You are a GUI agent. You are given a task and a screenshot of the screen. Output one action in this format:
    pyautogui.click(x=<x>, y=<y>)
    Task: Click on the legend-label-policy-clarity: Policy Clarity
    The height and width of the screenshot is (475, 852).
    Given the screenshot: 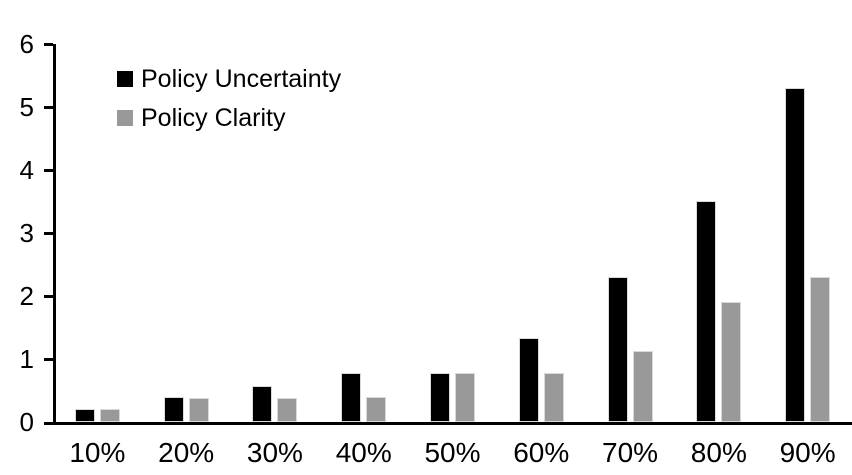 What is the action you would take?
    pyautogui.click(x=213, y=118)
    